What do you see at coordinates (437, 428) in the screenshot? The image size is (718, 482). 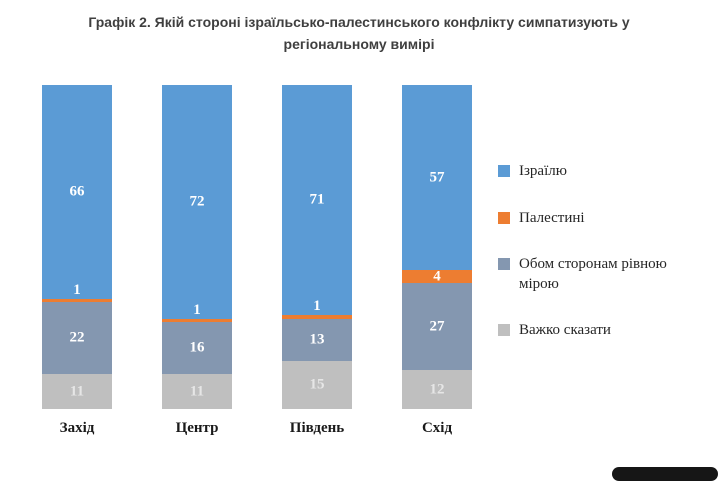 I see `category-label: Схід` at bounding box center [437, 428].